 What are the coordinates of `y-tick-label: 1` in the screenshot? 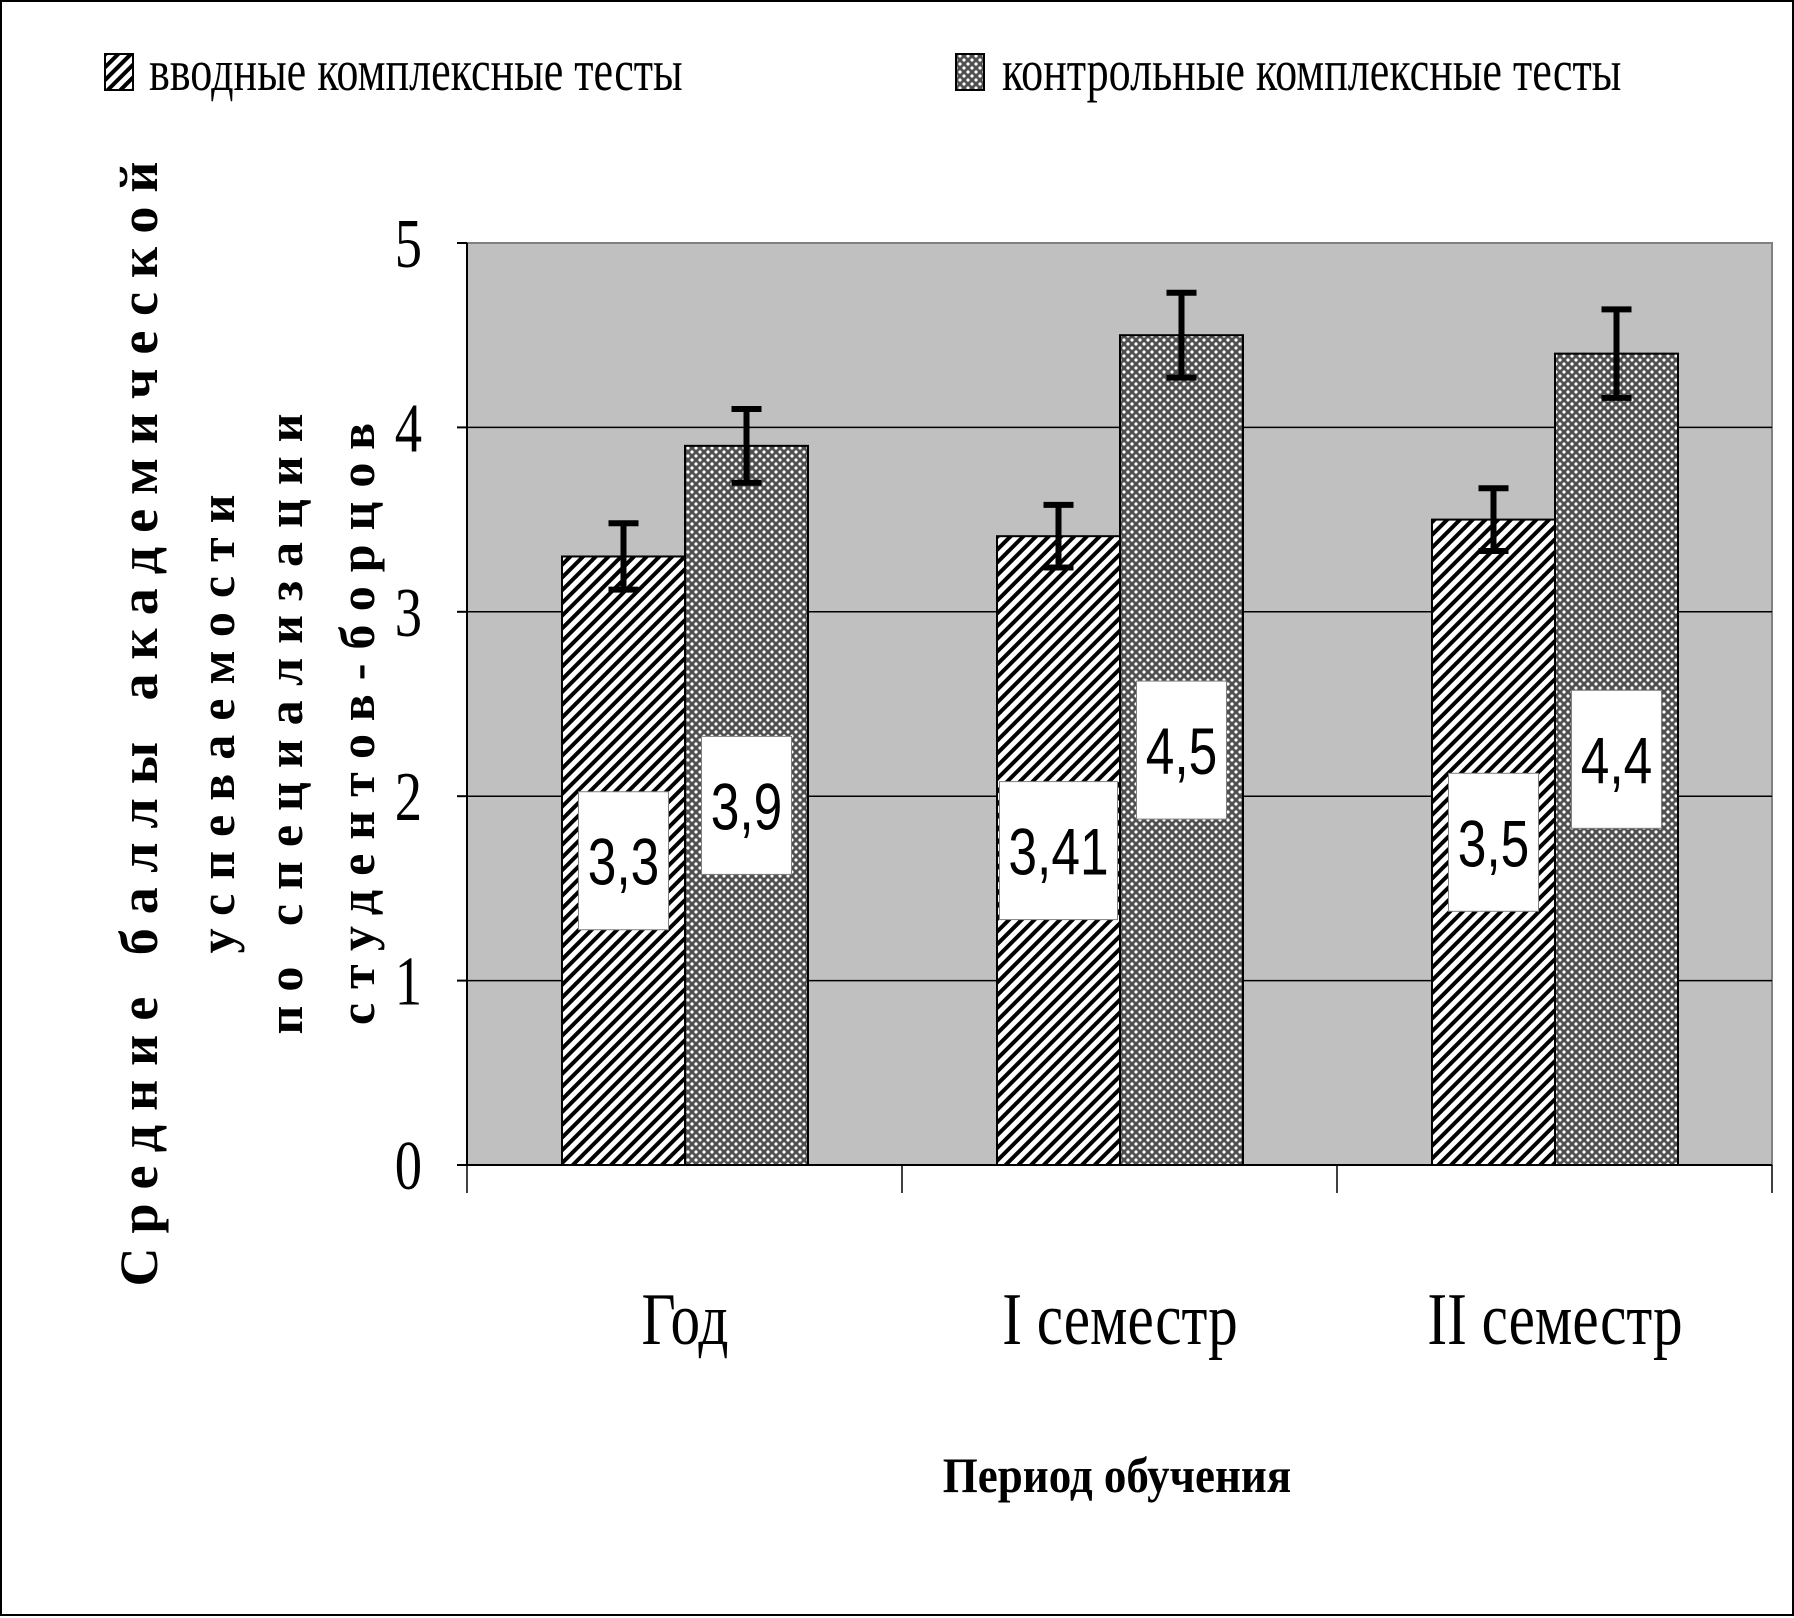 It's located at (408, 981).